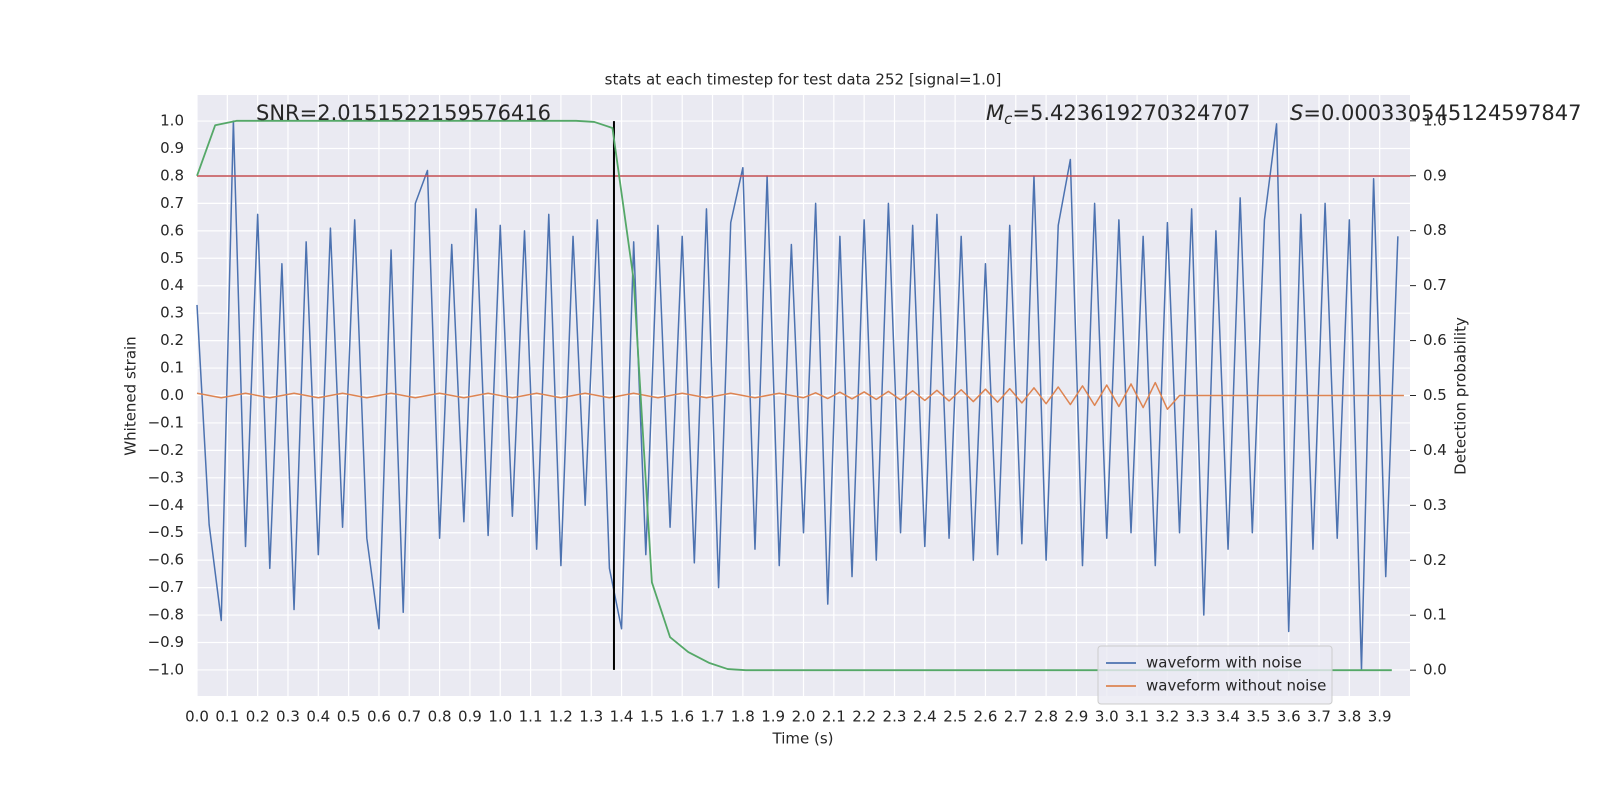 This screenshot has width=1600, height=800. I want to click on x-tick-label: 2.9, so click(1076, 717).